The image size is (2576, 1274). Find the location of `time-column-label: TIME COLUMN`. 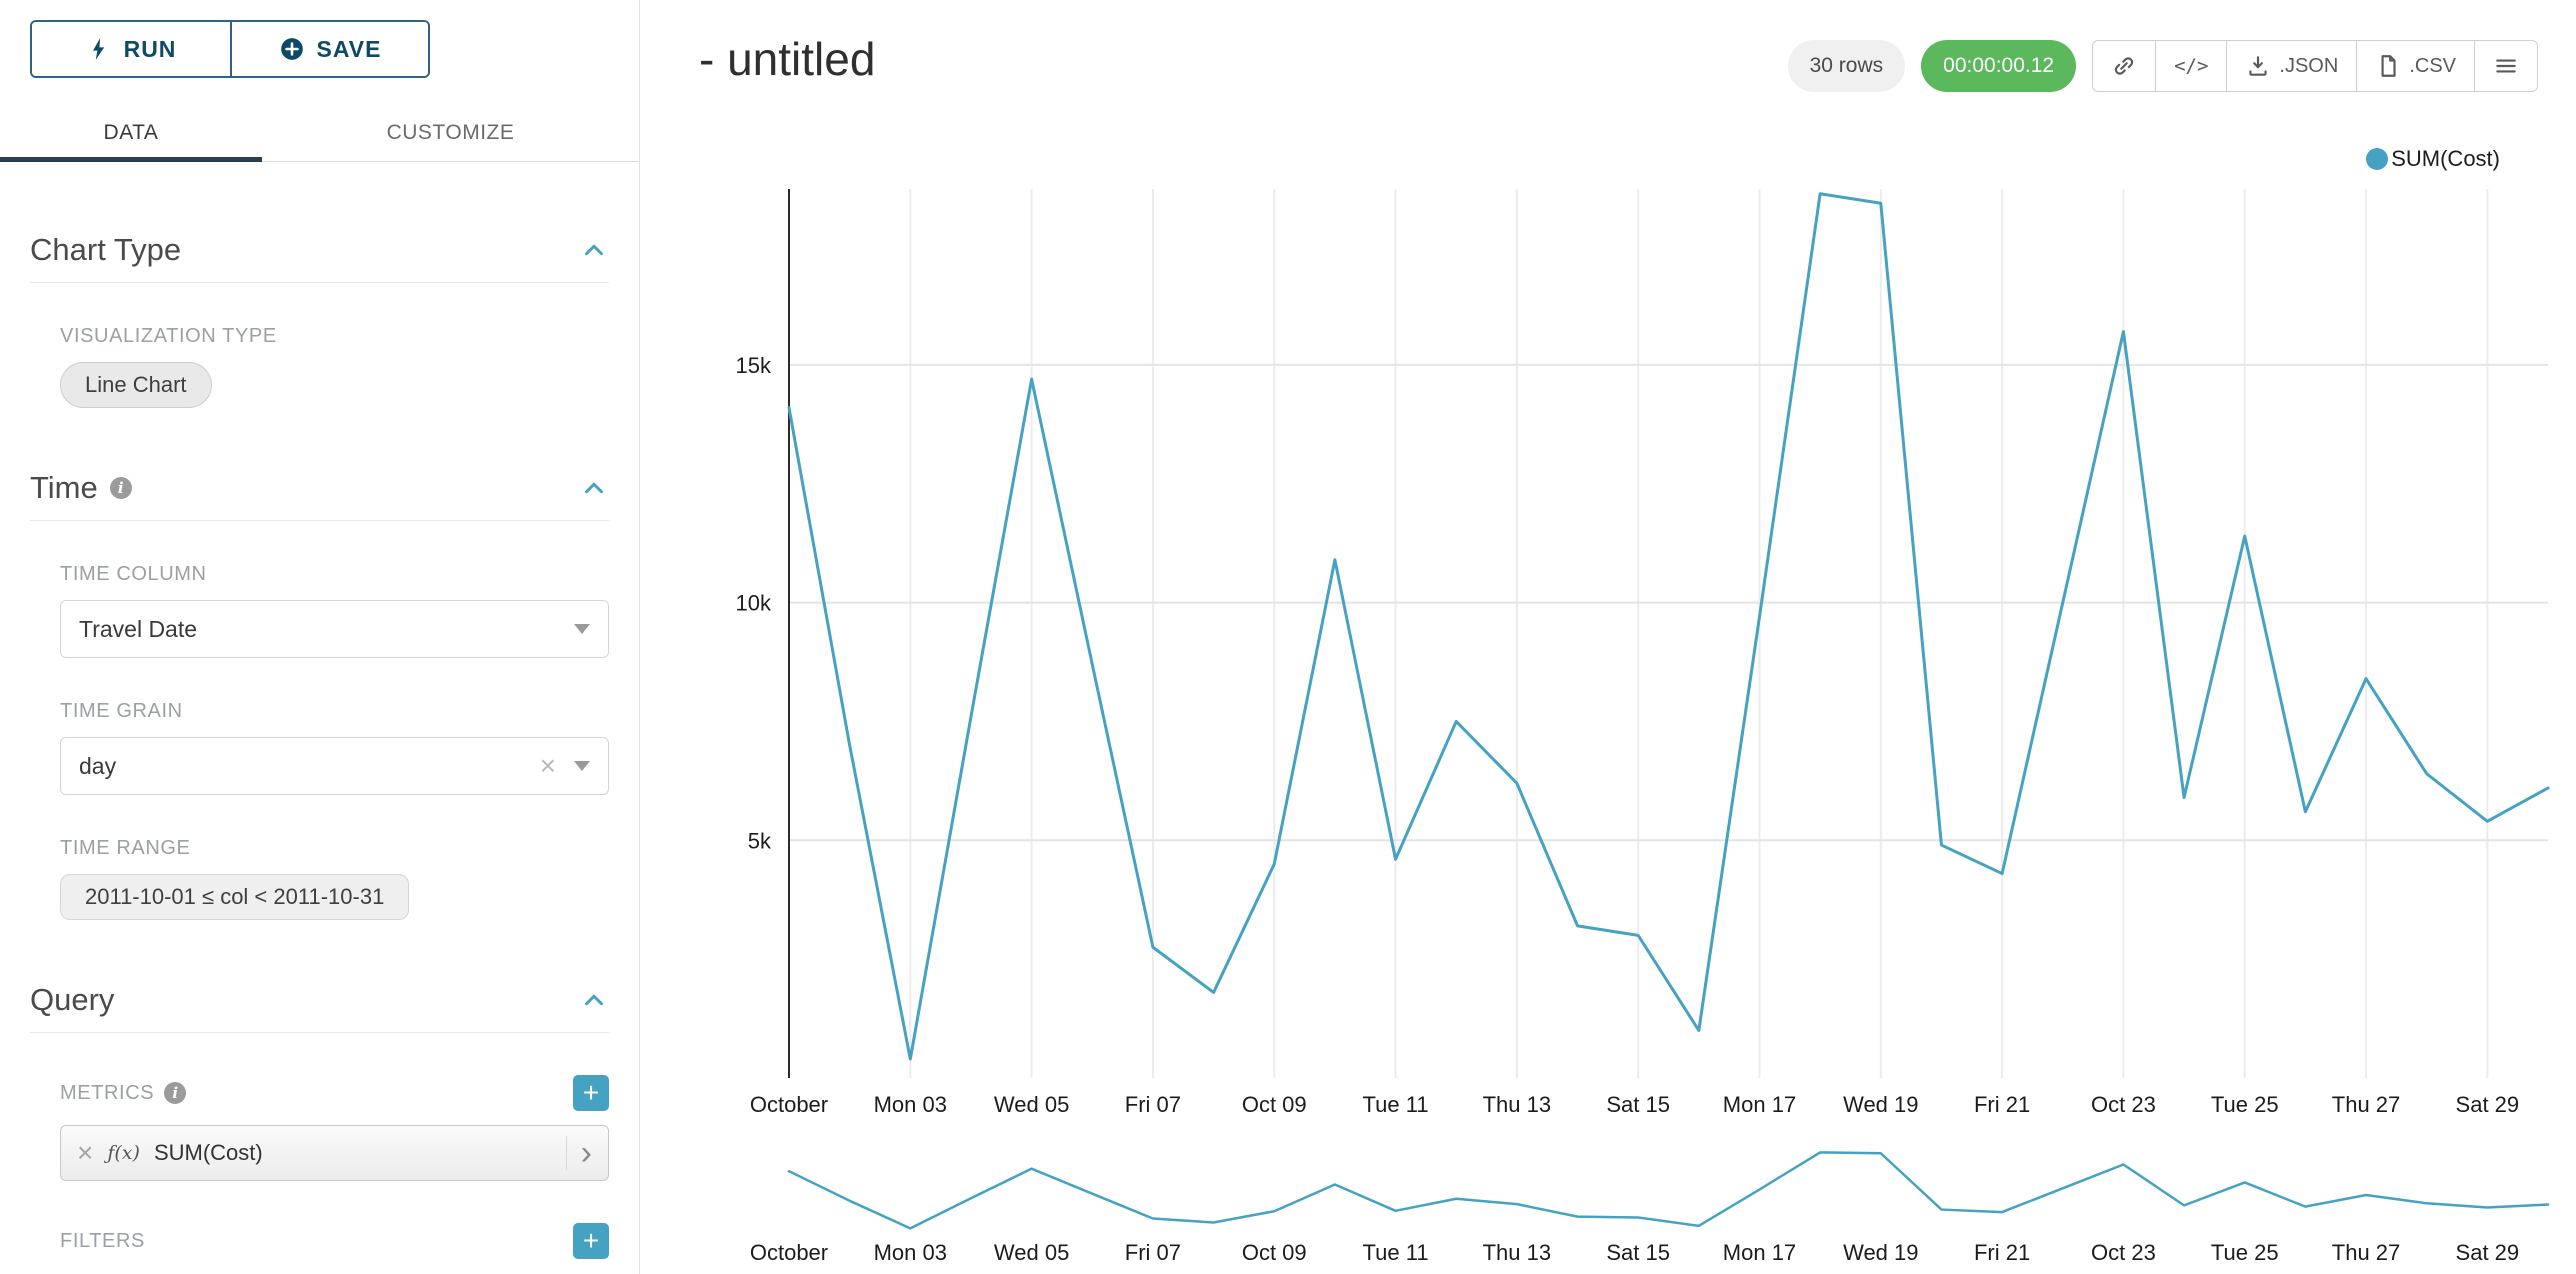

time-column-label: TIME COLUMN is located at coordinates (133, 574).